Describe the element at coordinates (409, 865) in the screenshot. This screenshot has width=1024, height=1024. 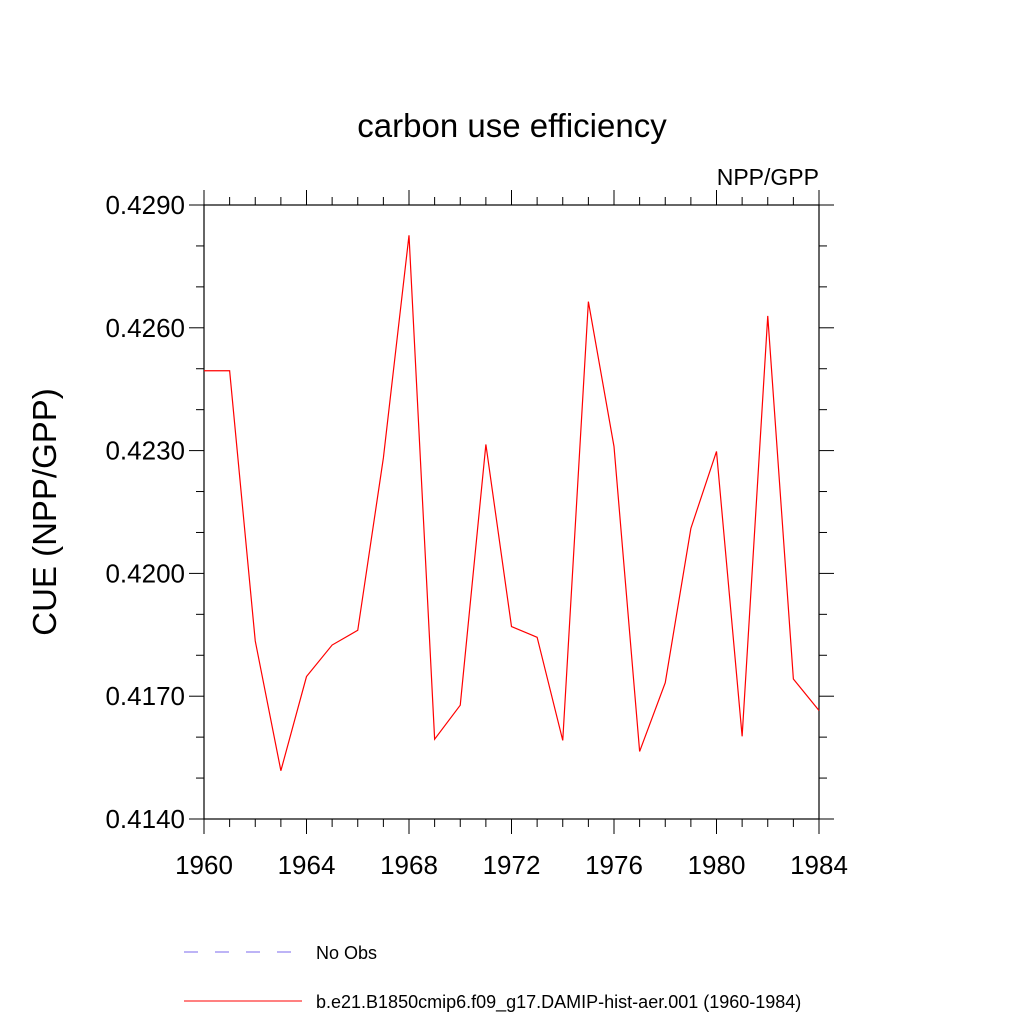
I see `x-tick-label: 1968` at that location.